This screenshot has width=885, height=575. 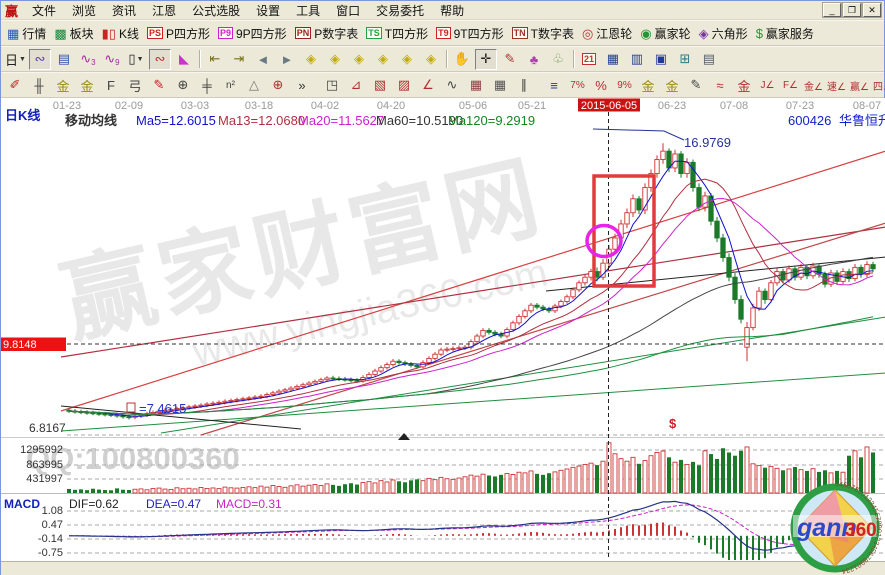 I want to click on zigzag-line-icon: ∿, so click(x=452, y=84).